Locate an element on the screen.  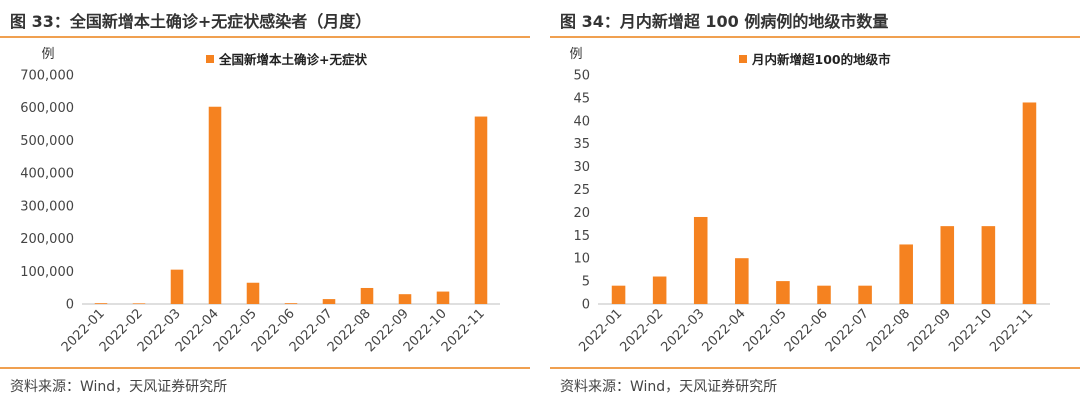
x-tick-label: 2022-07 is located at coordinates (847, 330).